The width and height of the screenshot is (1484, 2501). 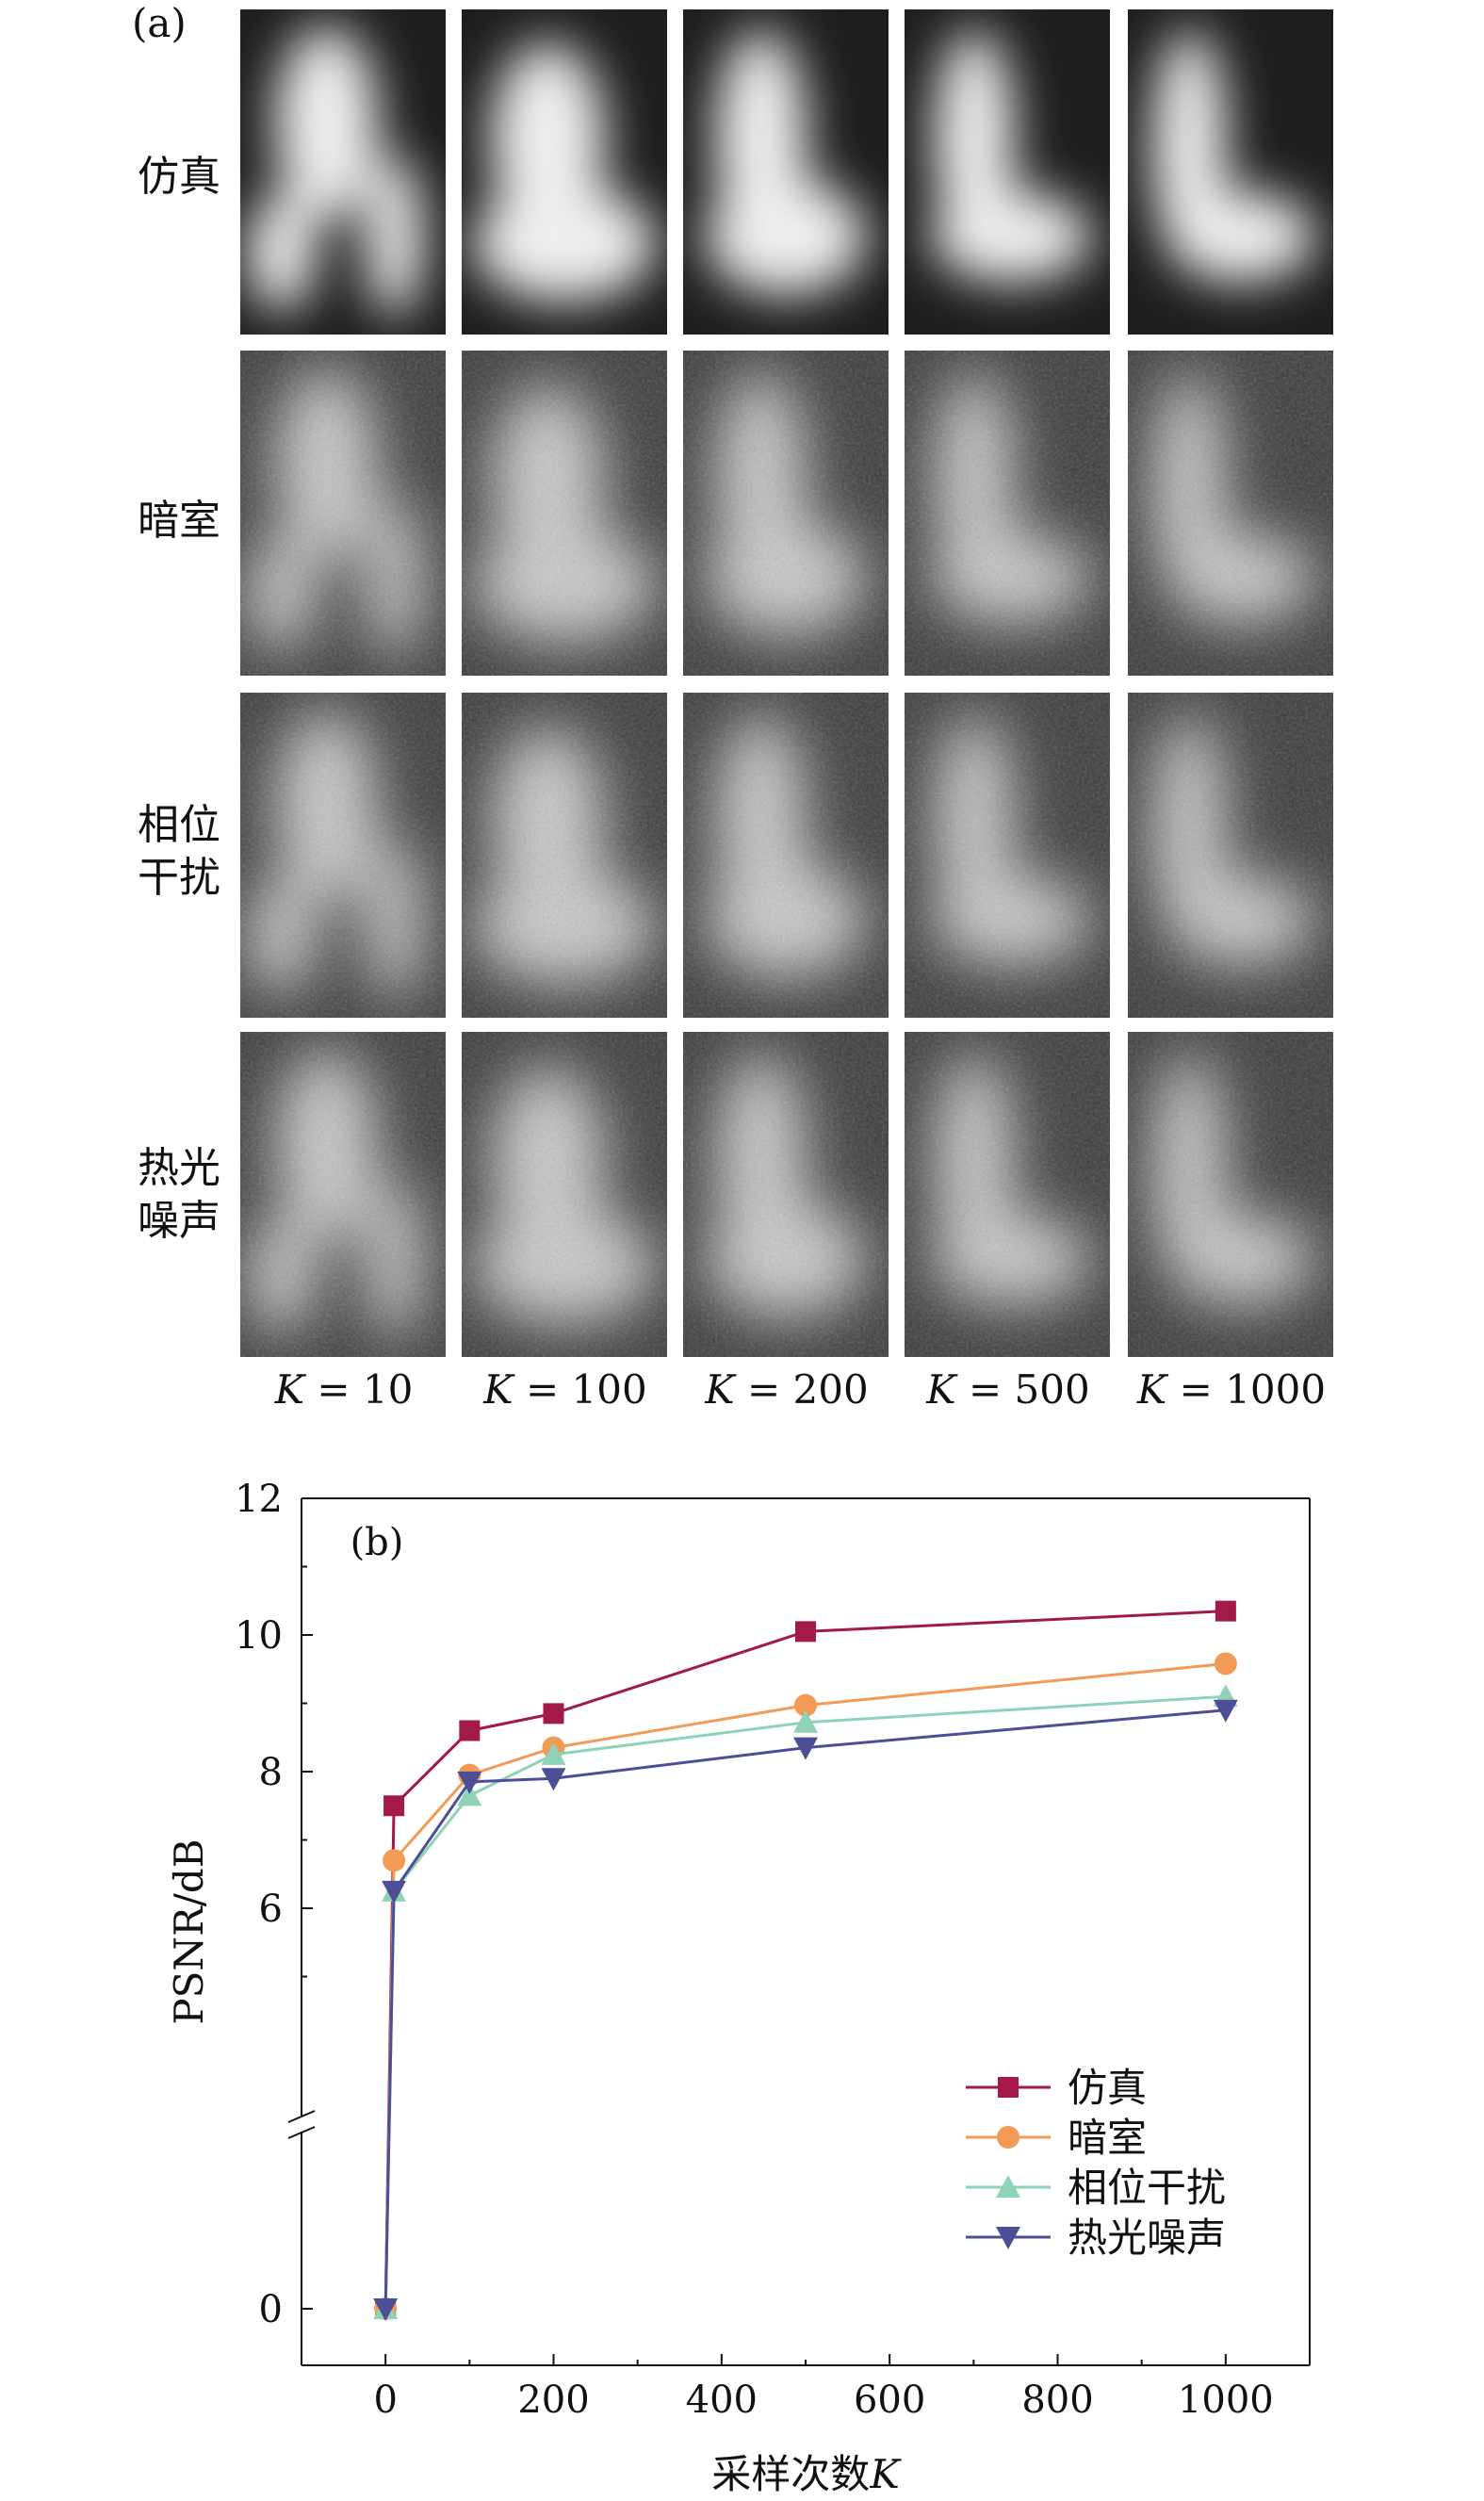 What do you see at coordinates (344, 1389) in the screenshot?
I see `col-label-k10: K = 10` at bounding box center [344, 1389].